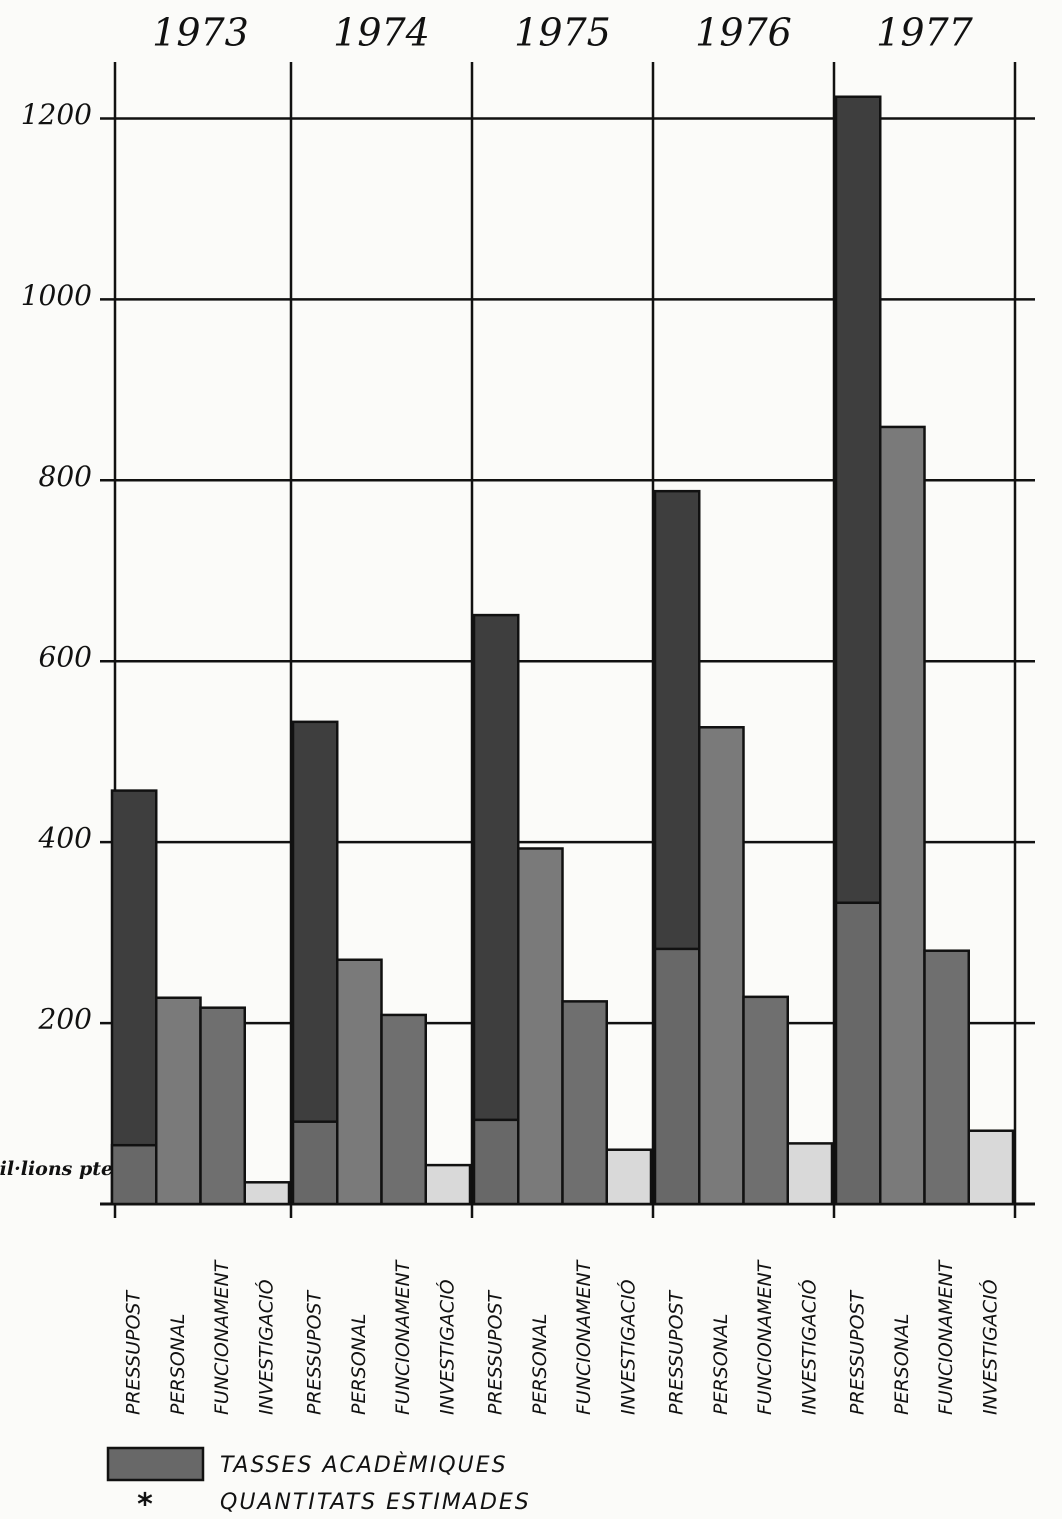 The width and height of the screenshot is (1062, 1519). What do you see at coordinates (155, 1464) in the screenshot?
I see `legend-swatch` at bounding box center [155, 1464].